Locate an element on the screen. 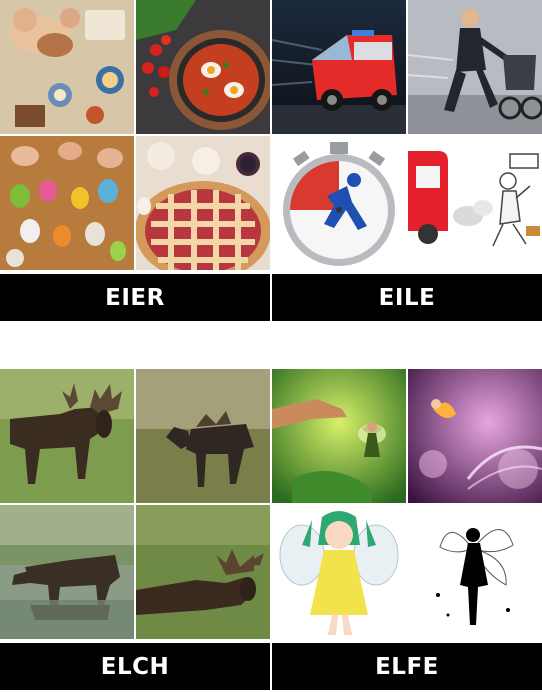  word-label: EIER is located at coordinates (135, 296).